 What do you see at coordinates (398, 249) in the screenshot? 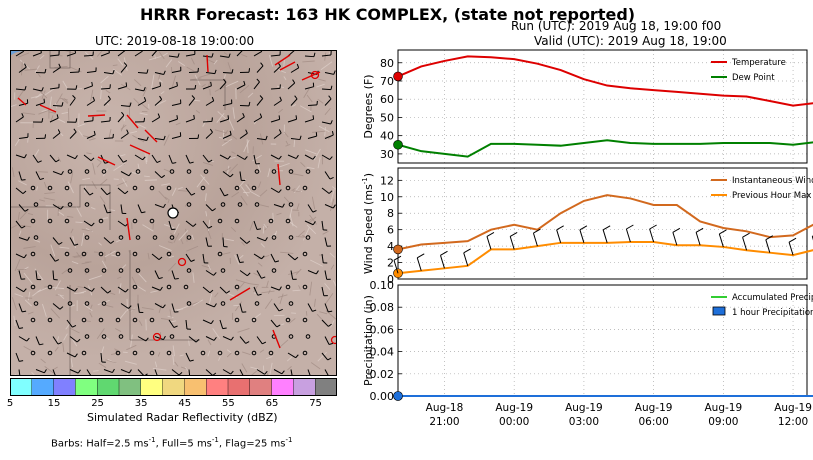
I see `series-start-marker` at bounding box center [398, 249].